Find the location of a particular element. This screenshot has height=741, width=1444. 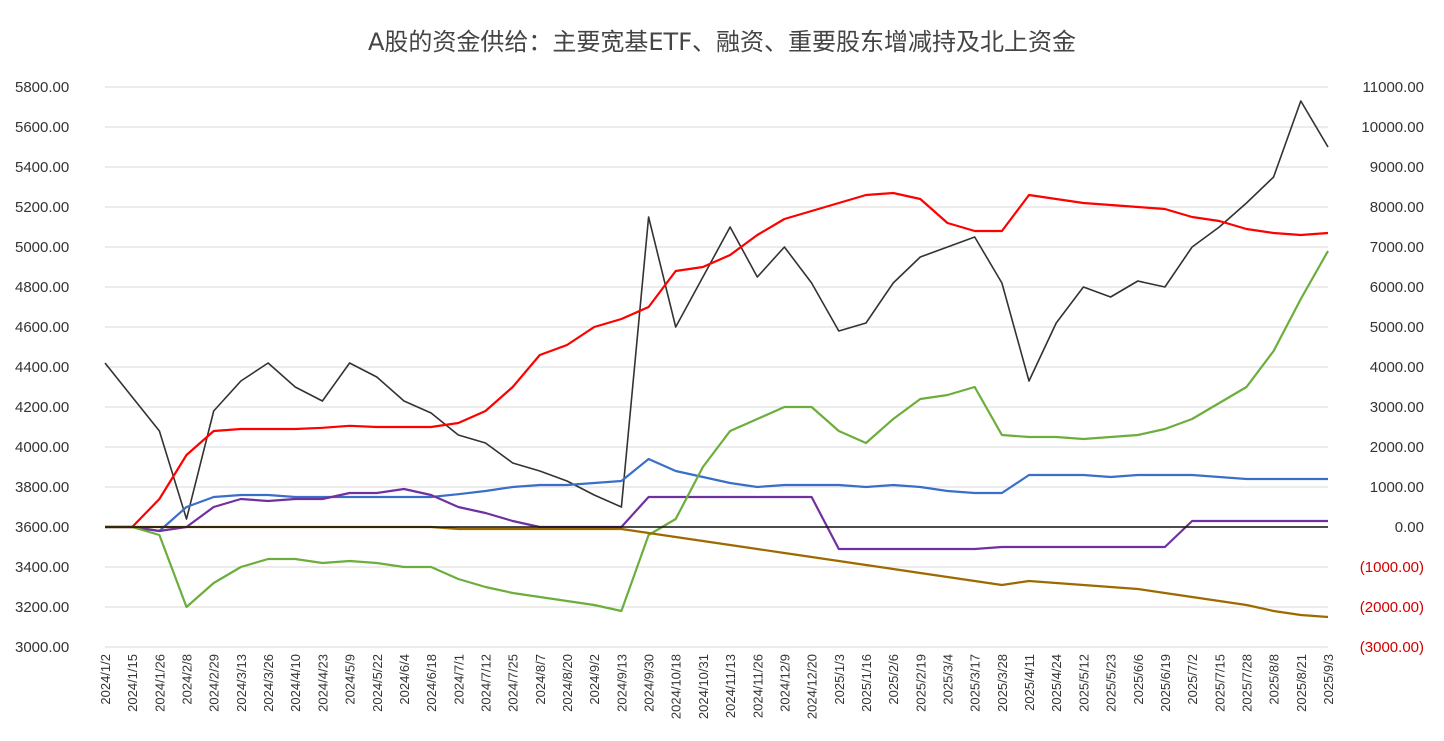

right-tick-label: 8000.00 is located at coordinates (1397, 207).